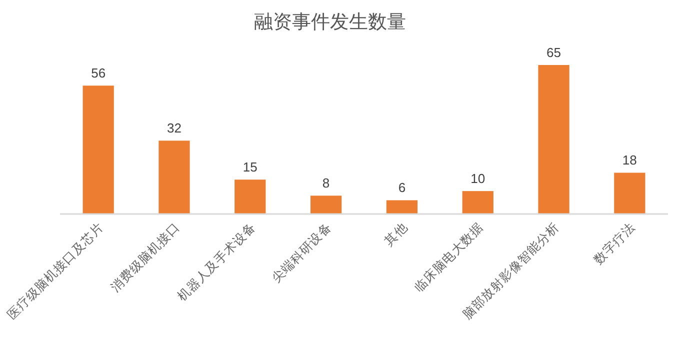  I want to click on data-label: 10, so click(478, 178).